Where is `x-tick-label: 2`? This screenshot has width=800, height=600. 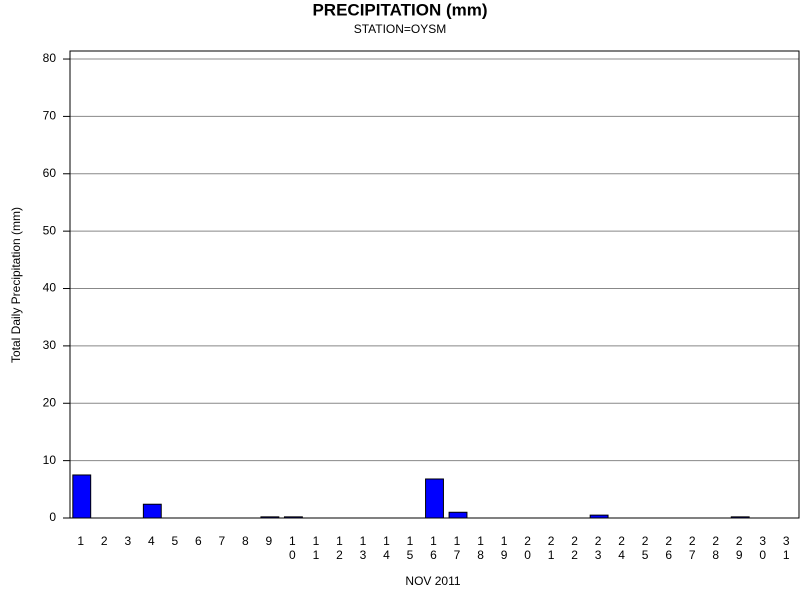 x-tick-label: 2 is located at coordinates (104, 541).